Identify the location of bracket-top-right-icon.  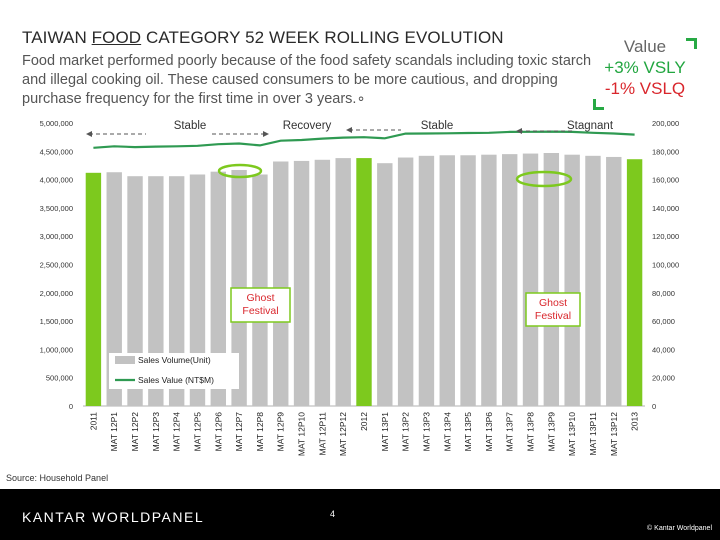
(691, 43).